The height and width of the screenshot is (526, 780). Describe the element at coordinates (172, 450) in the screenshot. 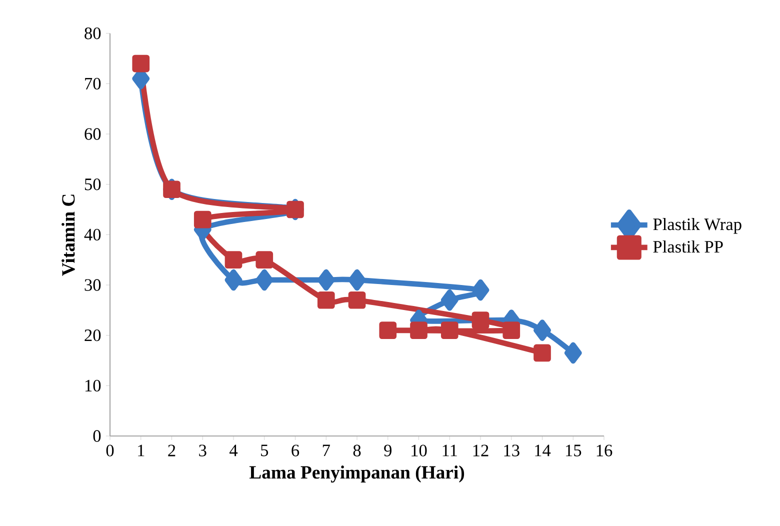

I see `x-tick-label: 2` at that location.